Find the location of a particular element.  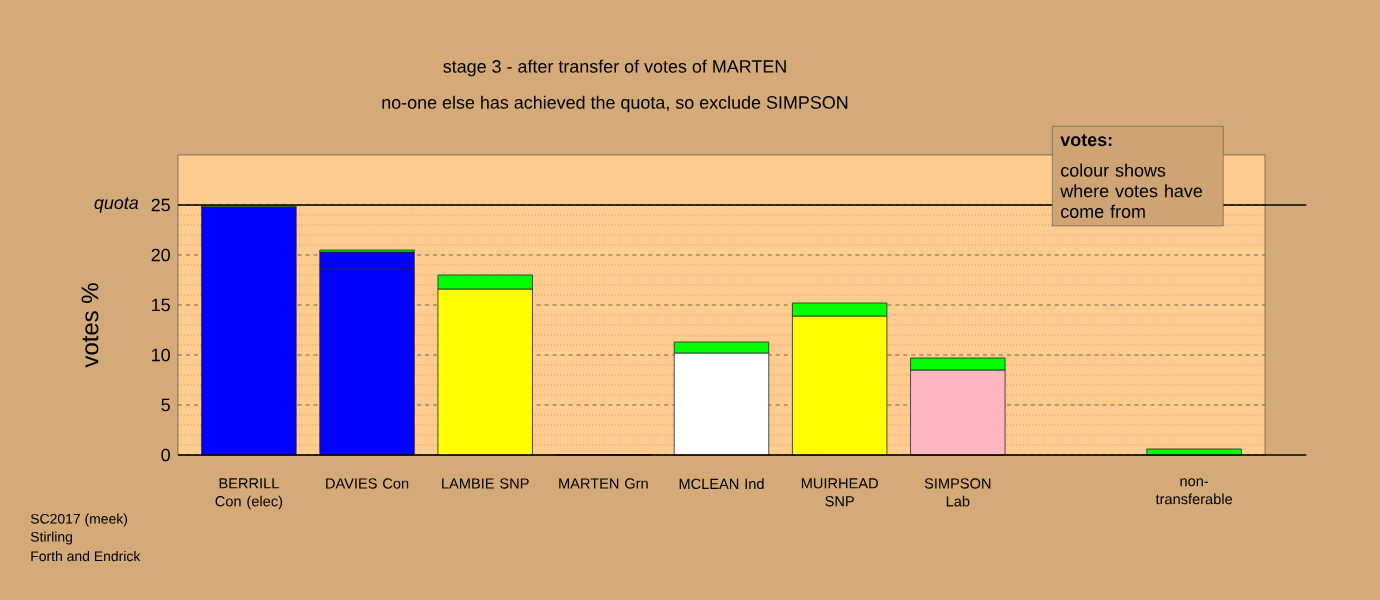

x-tick-label: LAMBIE SNP is located at coordinates (485, 483).